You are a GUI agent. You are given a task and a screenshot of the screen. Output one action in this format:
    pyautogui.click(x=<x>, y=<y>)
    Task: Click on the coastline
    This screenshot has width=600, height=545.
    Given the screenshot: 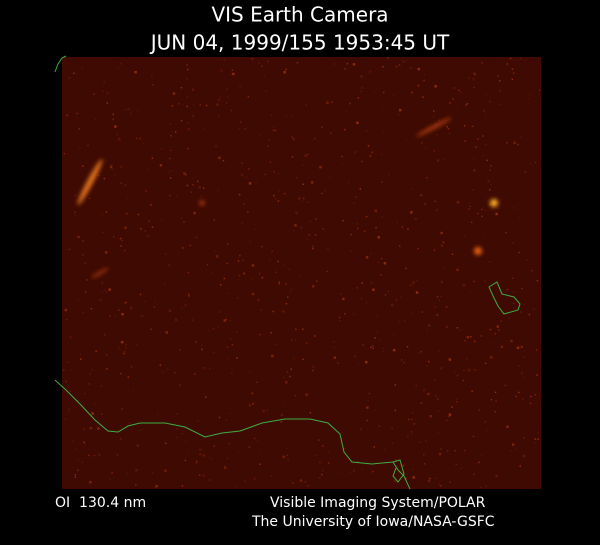 What is the action you would take?
    pyautogui.click(x=232, y=434)
    